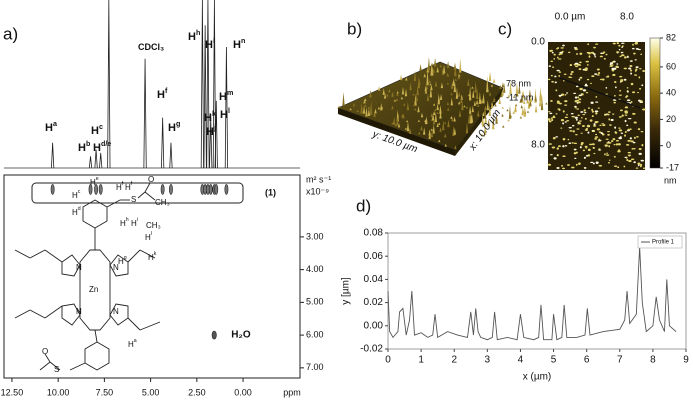 The width and height of the screenshot is (693, 401). What do you see at coordinates (76, 211) in the screenshot?
I see `structure-label: Hd` at bounding box center [76, 211].